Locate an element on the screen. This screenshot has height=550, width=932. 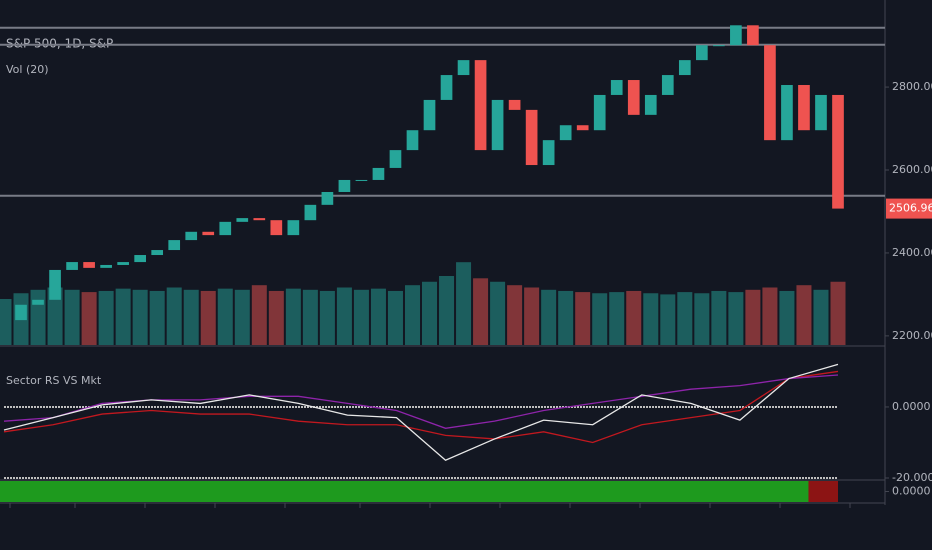
rs-line is located at coordinates (421, 407).